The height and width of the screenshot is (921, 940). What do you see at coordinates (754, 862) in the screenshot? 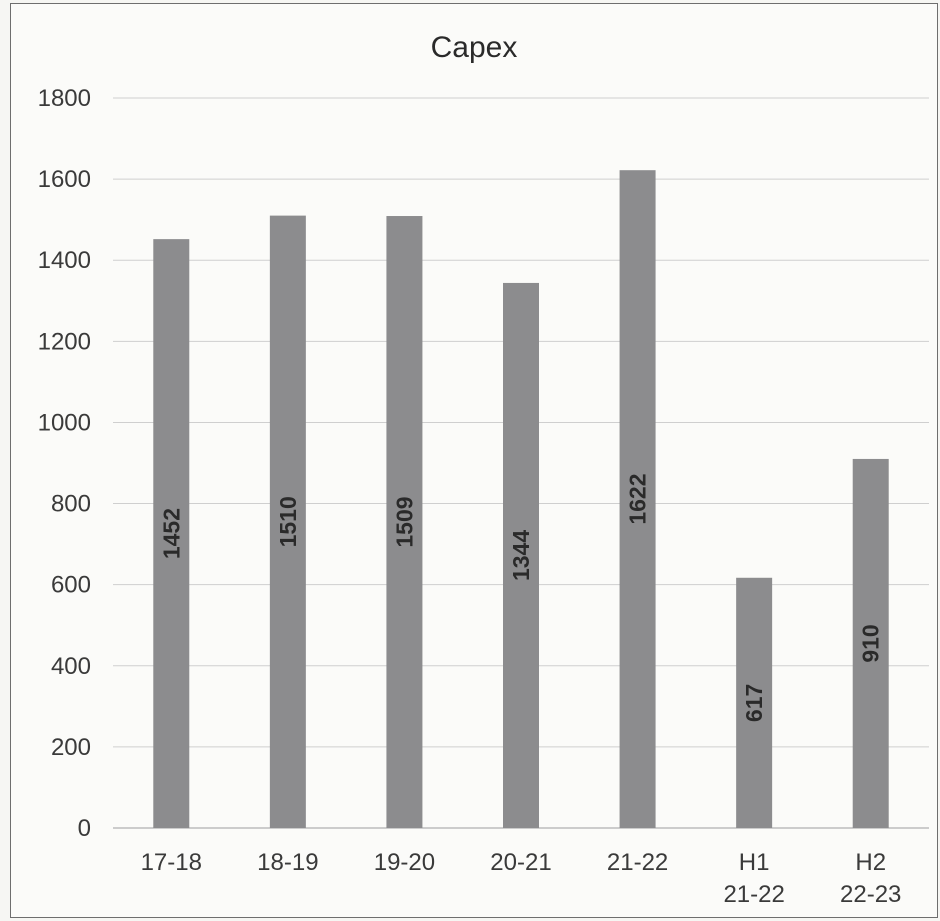
I see `x-tick-label: H1` at bounding box center [754, 862].